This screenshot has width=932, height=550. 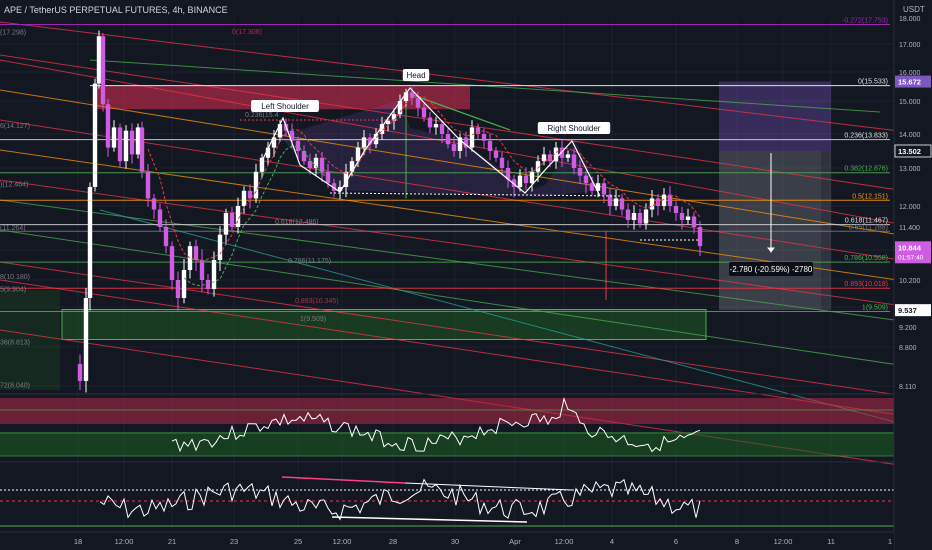 What do you see at coordinates (909, 228) in the screenshot?
I see `price-tick: 11.400` at bounding box center [909, 228].